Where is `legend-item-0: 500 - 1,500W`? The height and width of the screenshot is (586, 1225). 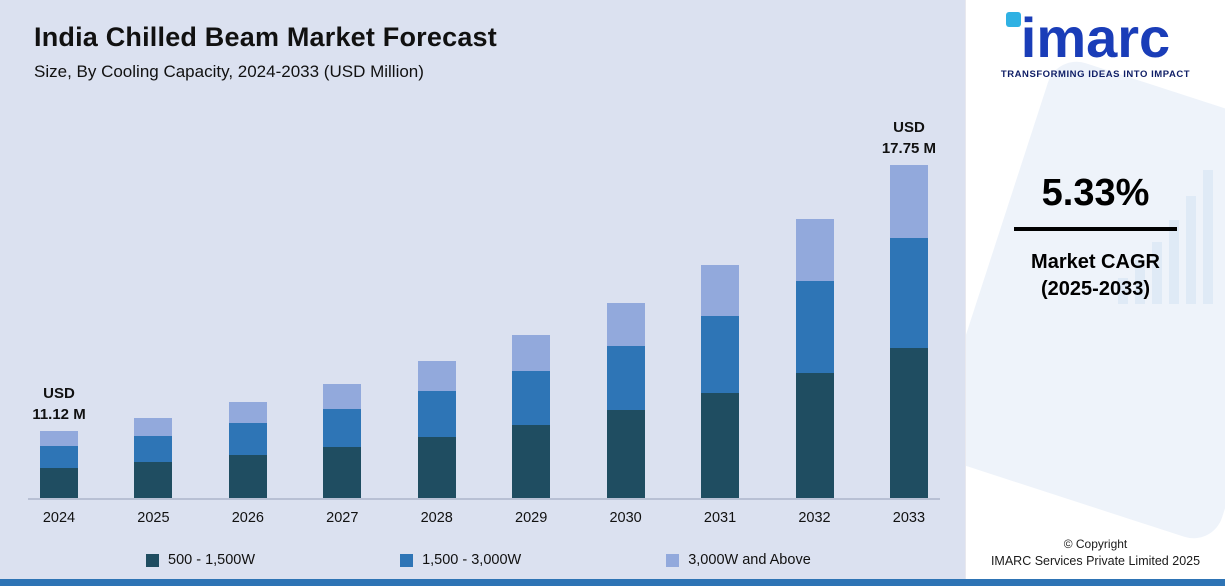 legend-item-0: 500 - 1,500W is located at coordinates (200, 560).